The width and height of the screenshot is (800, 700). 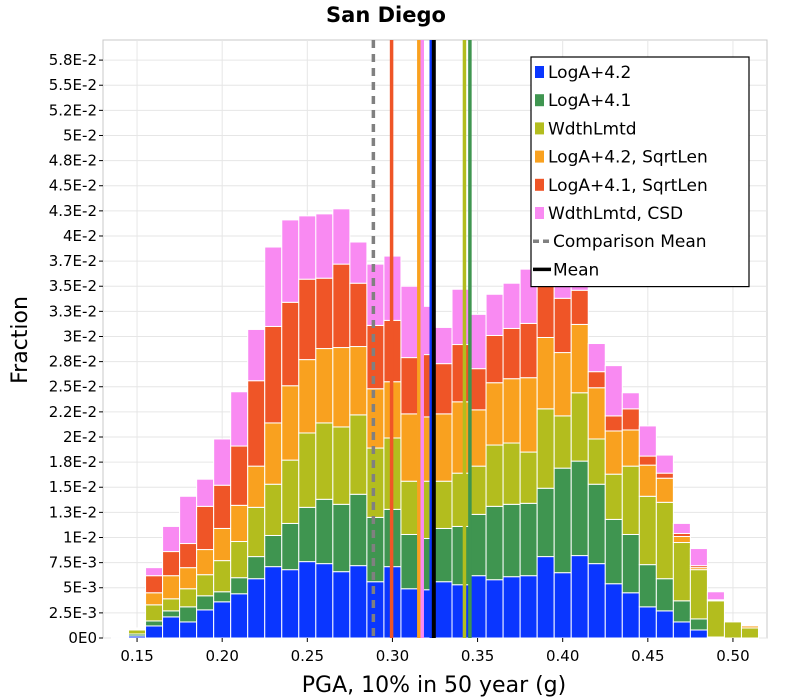 What do you see at coordinates (221, 656) in the screenshot?
I see `x-tick-label: 0.20` at bounding box center [221, 656].